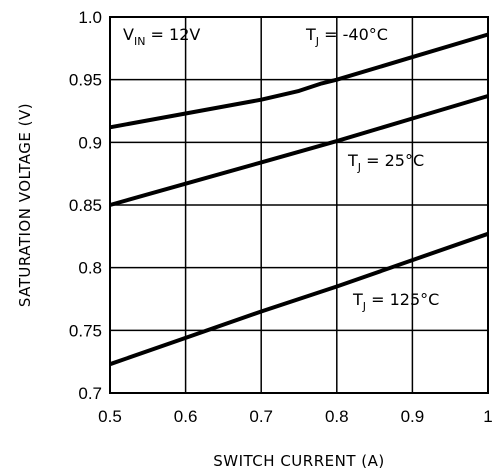 The height and width of the screenshot is (472, 492). I want to click on x-tick-label: 0.9, so click(413, 416).